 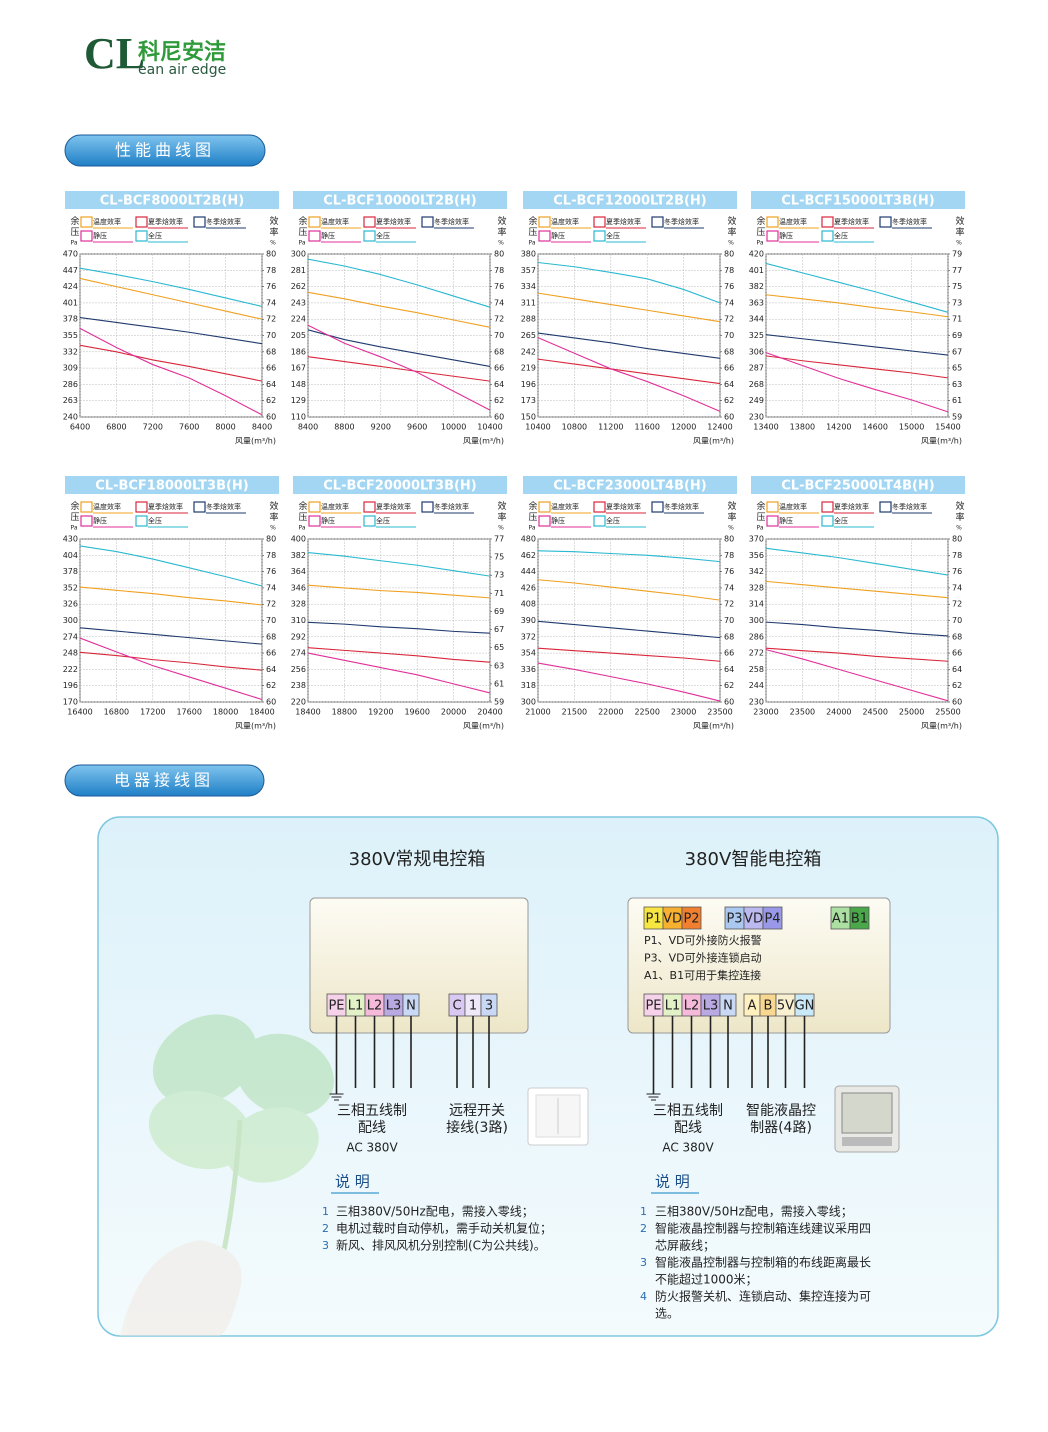 What do you see at coordinates (79, 712) in the screenshot?
I see `x-tick-label: 16400` at bounding box center [79, 712].